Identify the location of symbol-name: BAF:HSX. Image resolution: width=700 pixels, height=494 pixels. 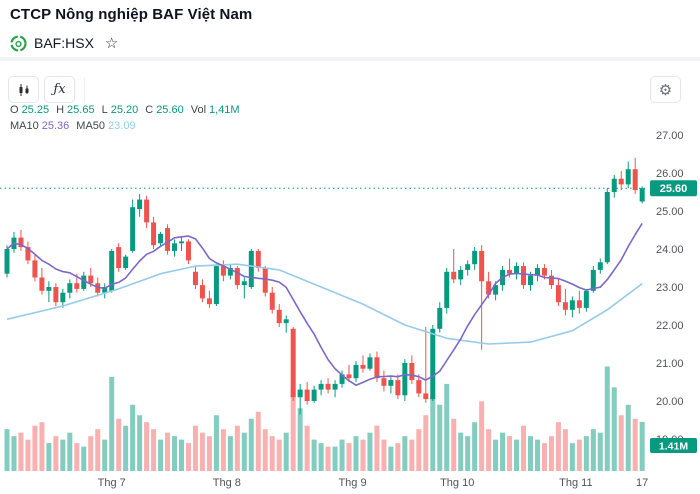
(64, 43).